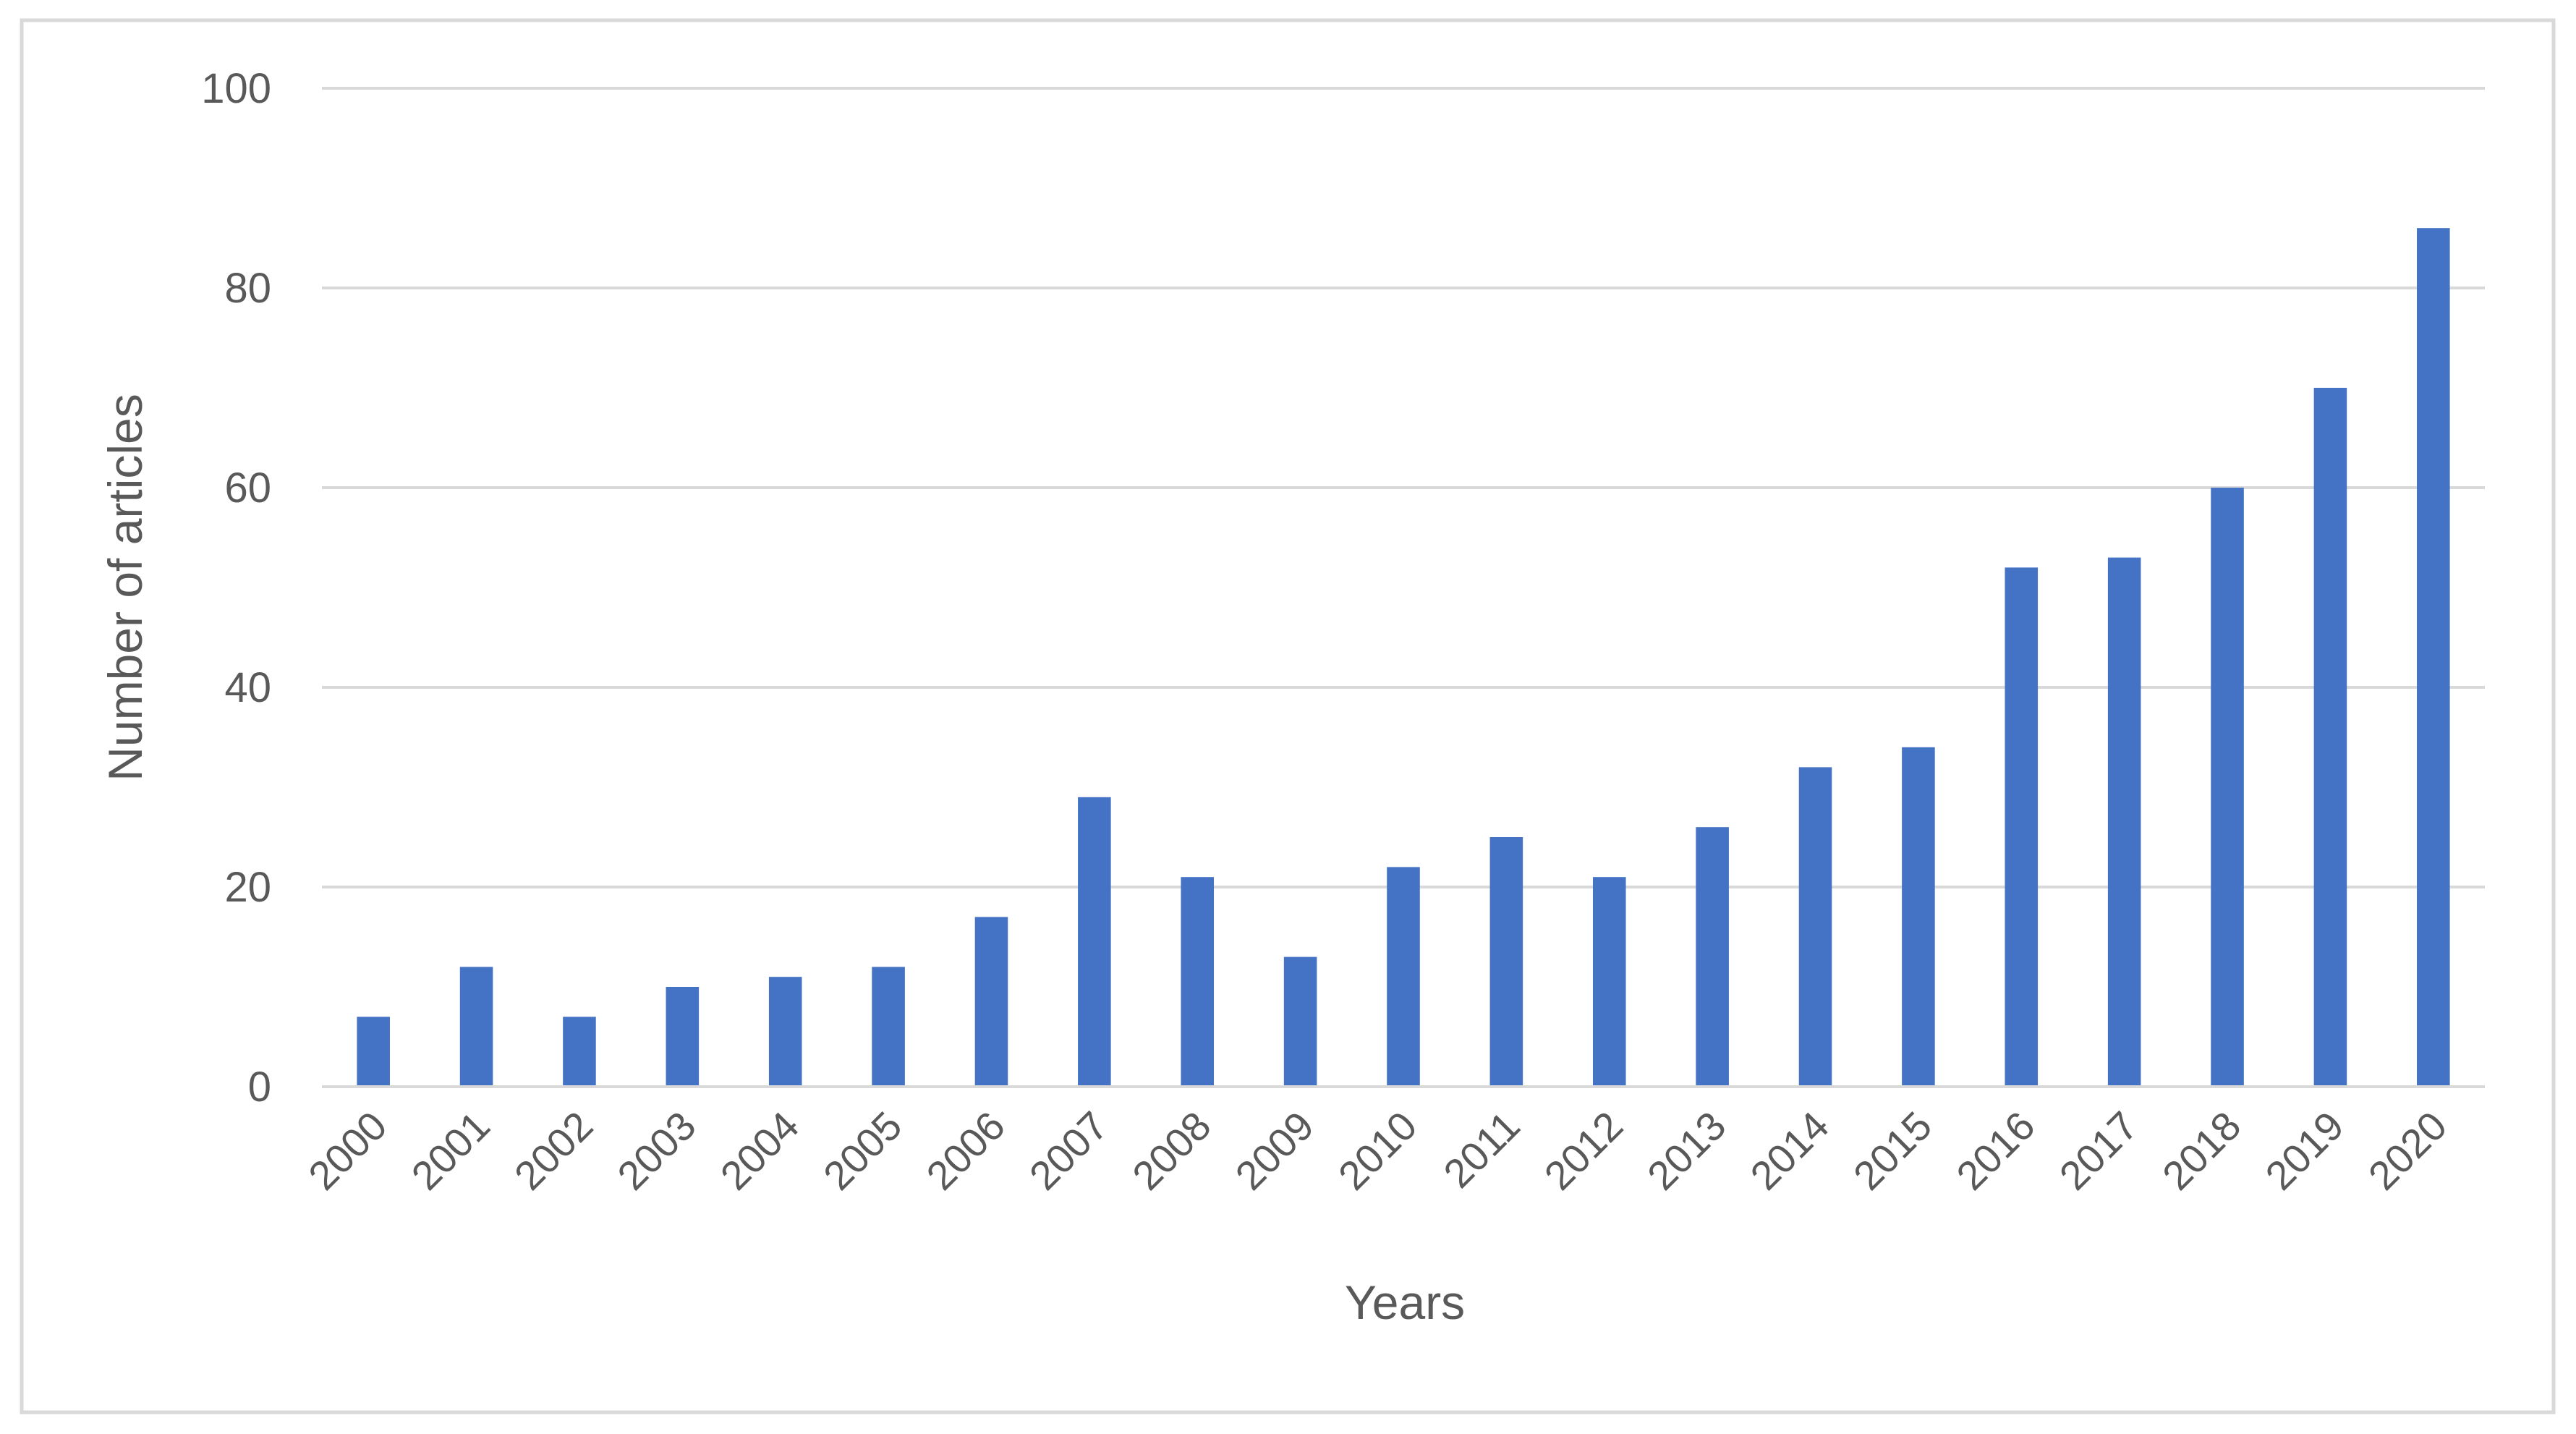 Image resolution: width=2576 pixels, height=1434 pixels. What do you see at coordinates (1300, 1021) in the screenshot?
I see `bar-2009` at bounding box center [1300, 1021].